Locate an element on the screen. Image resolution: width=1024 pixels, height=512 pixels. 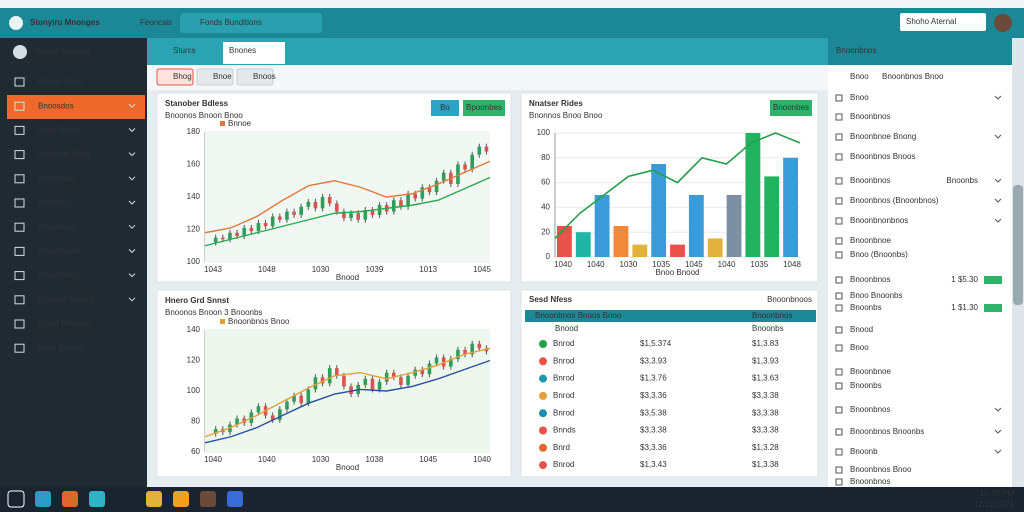
x-tick-label: 1039 is located at coordinates (375, 269).